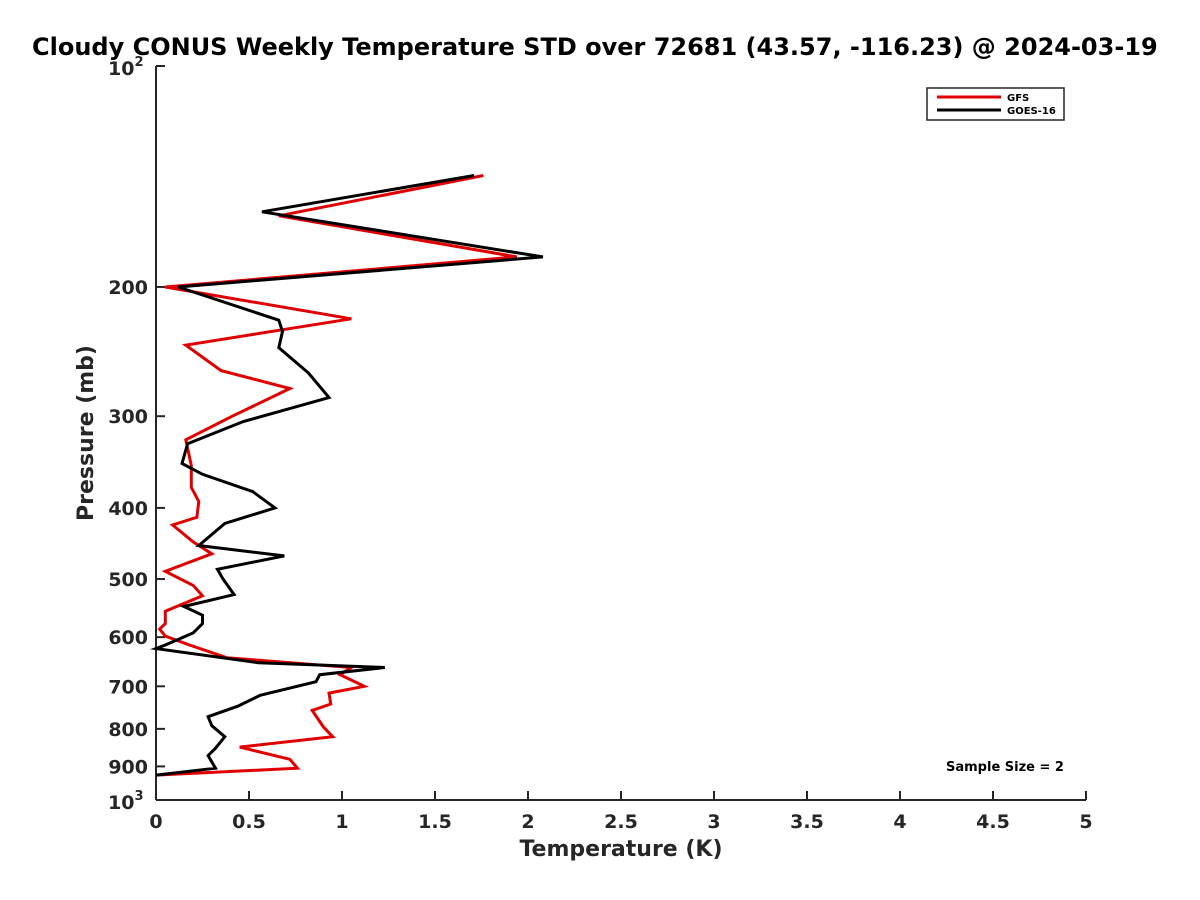 The height and width of the screenshot is (900, 1200). What do you see at coordinates (1005, 767) in the screenshot?
I see `sample-size-annotation: Sample Size = 2` at bounding box center [1005, 767].